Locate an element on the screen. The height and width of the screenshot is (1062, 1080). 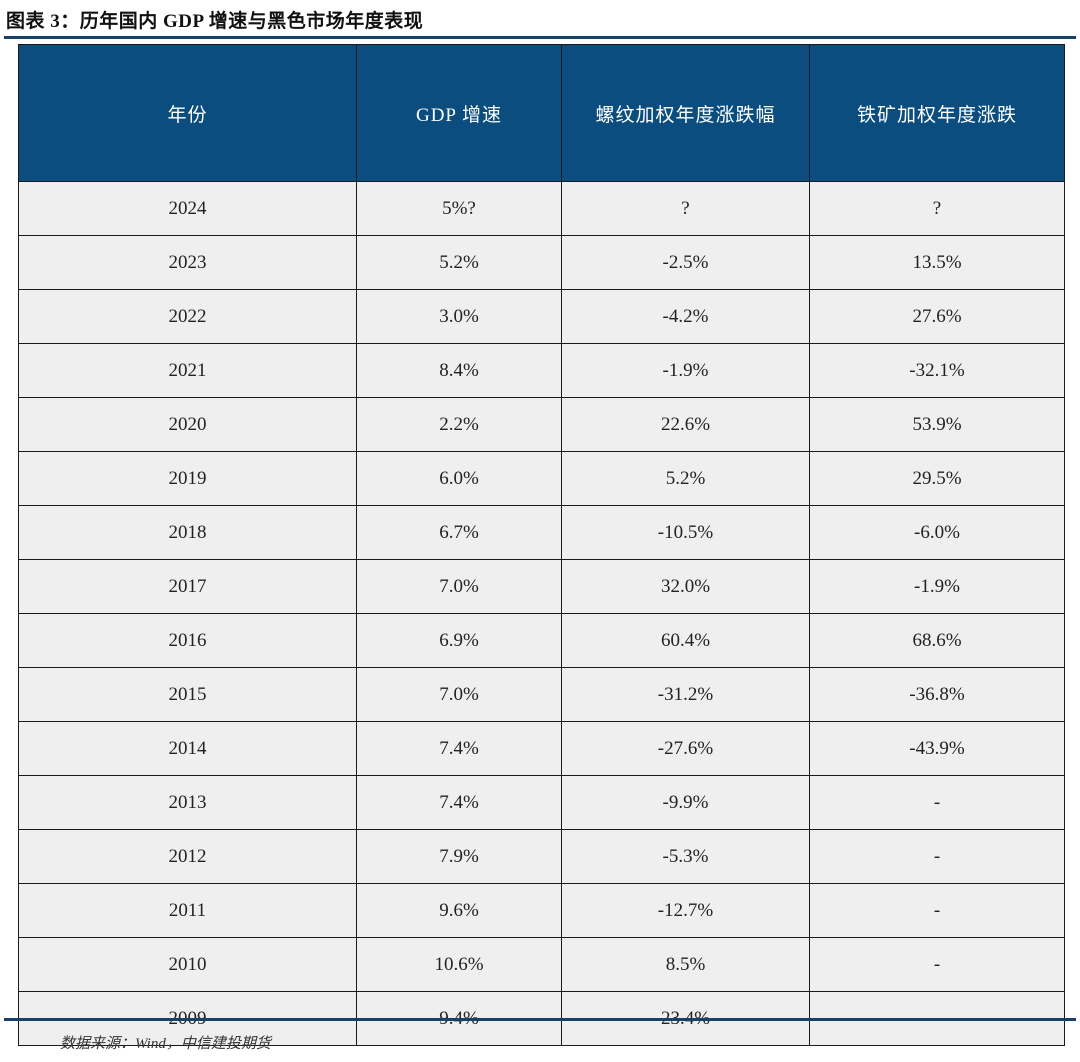
cell-rebar-change: 60.4% is located at coordinates (685, 640).